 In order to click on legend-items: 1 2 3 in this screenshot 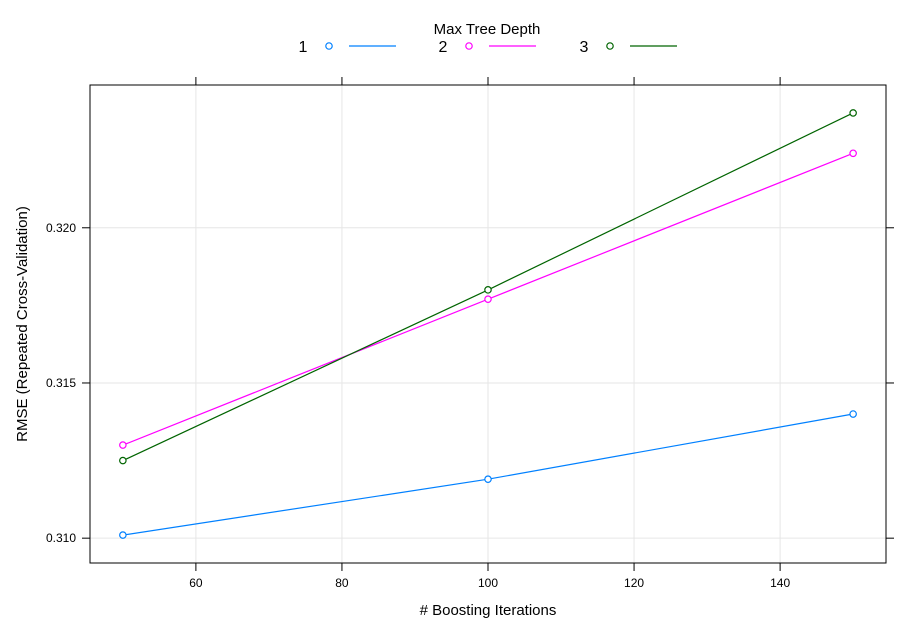, I will do `click(488, 47)`.